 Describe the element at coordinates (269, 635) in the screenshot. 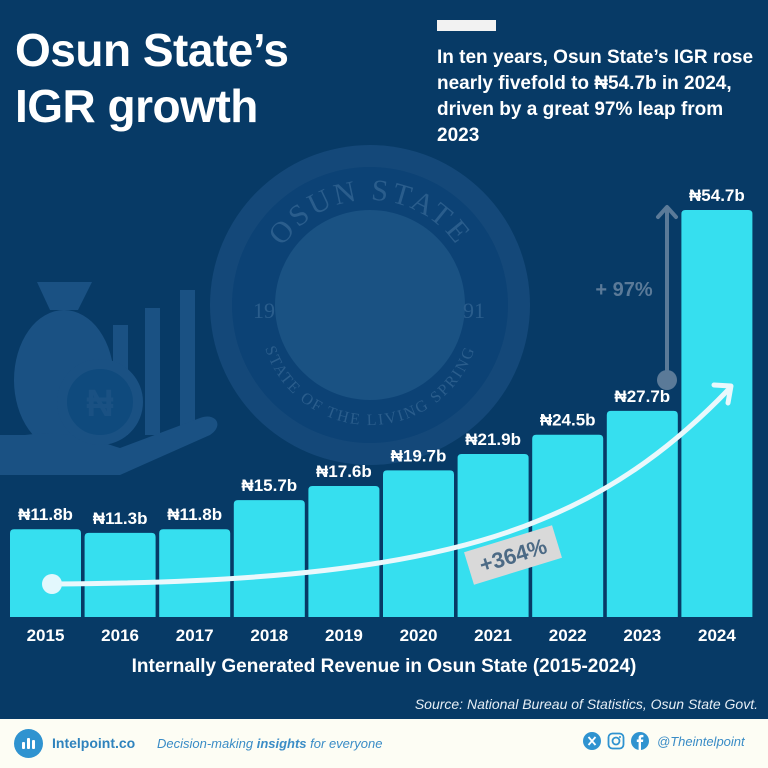

I see `x-tick-label: 2018` at that location.